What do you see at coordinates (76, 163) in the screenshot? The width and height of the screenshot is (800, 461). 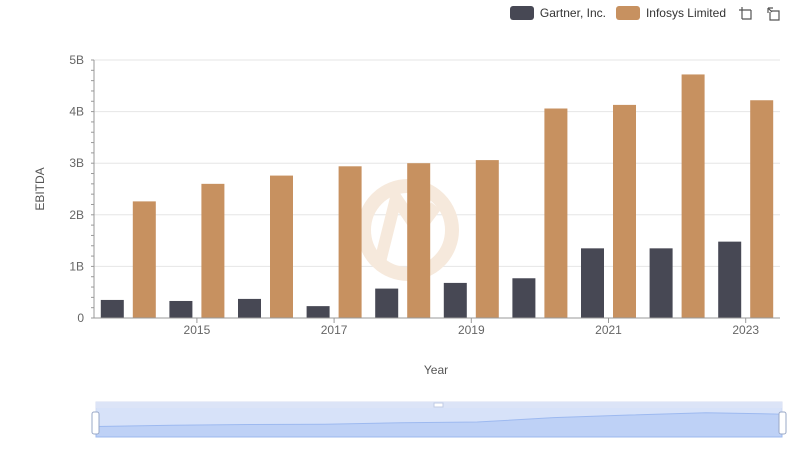 I see `y-tick-label: 3B` at bounding box center [76, 163].